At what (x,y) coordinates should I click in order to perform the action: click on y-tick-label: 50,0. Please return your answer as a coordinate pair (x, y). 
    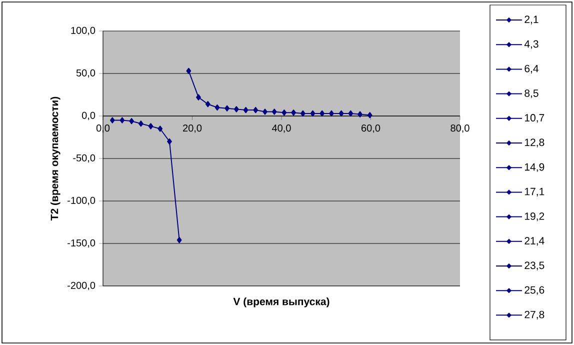
    Looking at the image, I should click on (86, 73).